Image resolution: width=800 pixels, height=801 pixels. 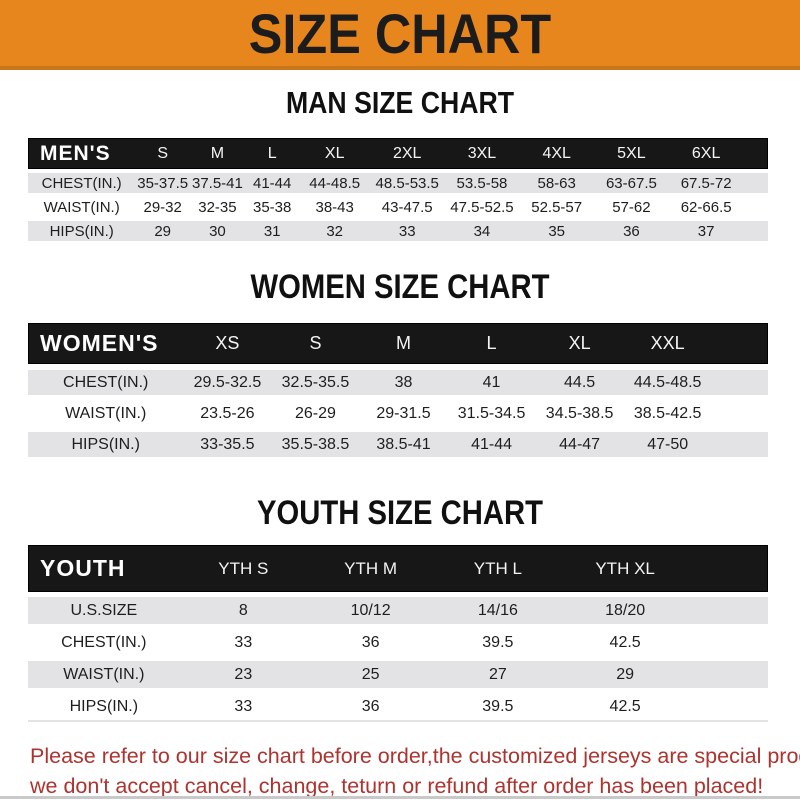 What do you see at coordinates (81, 207) in the screenshot?
I see `row-label: WAIST(IN.)` at bounding box center [81, 207].